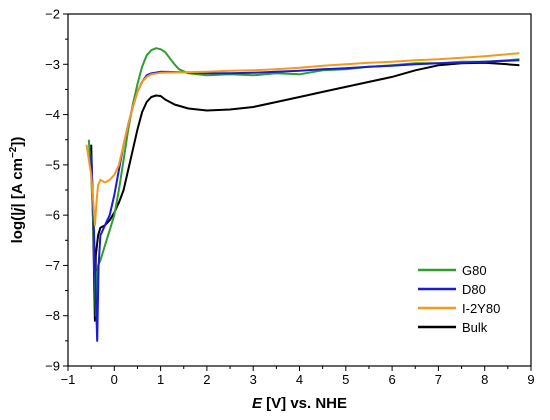 The height and width of the screenshot is (420, 550). What do you see at coordinates (474, 270) in the screenshot?
I see `legend-label: G80` at bounding box center [474, 270].